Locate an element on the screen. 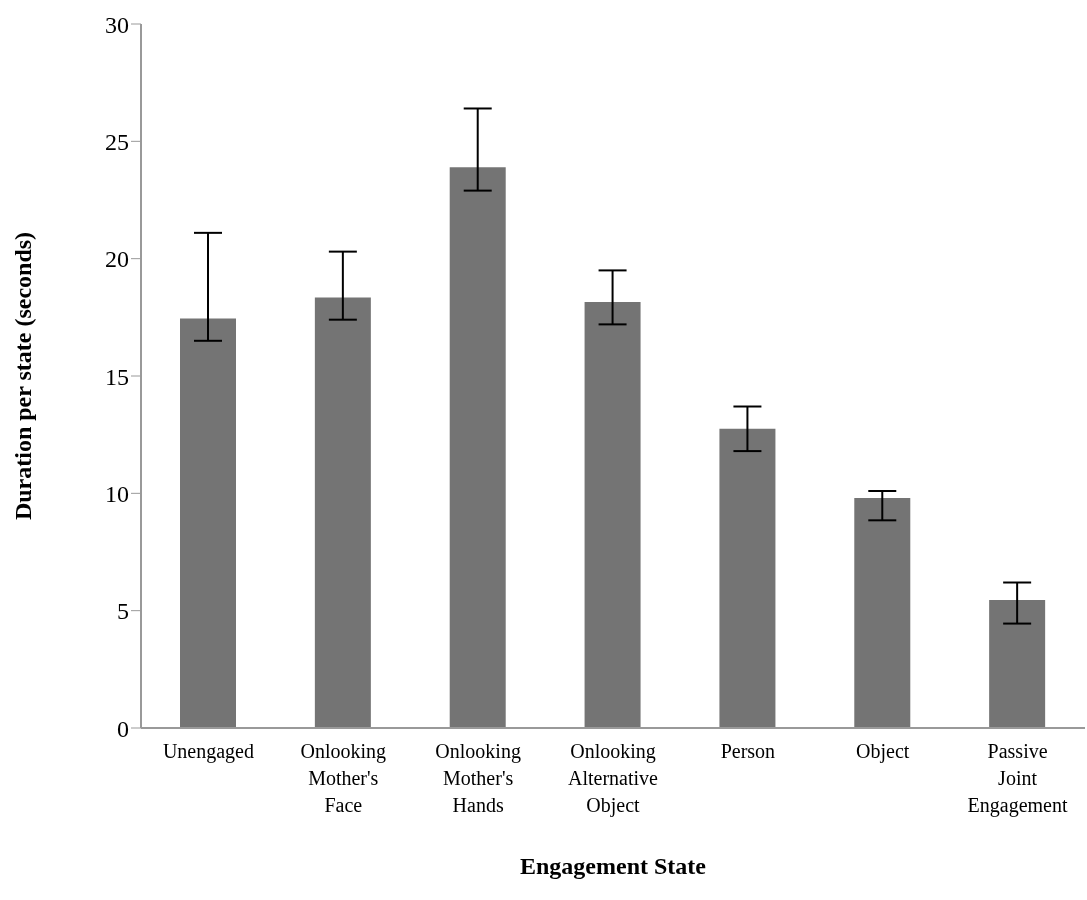 This screenshot has height=900, width=1087. x-tick-label: Onlooking Mother's Hands is located at coordinates (478, 778).